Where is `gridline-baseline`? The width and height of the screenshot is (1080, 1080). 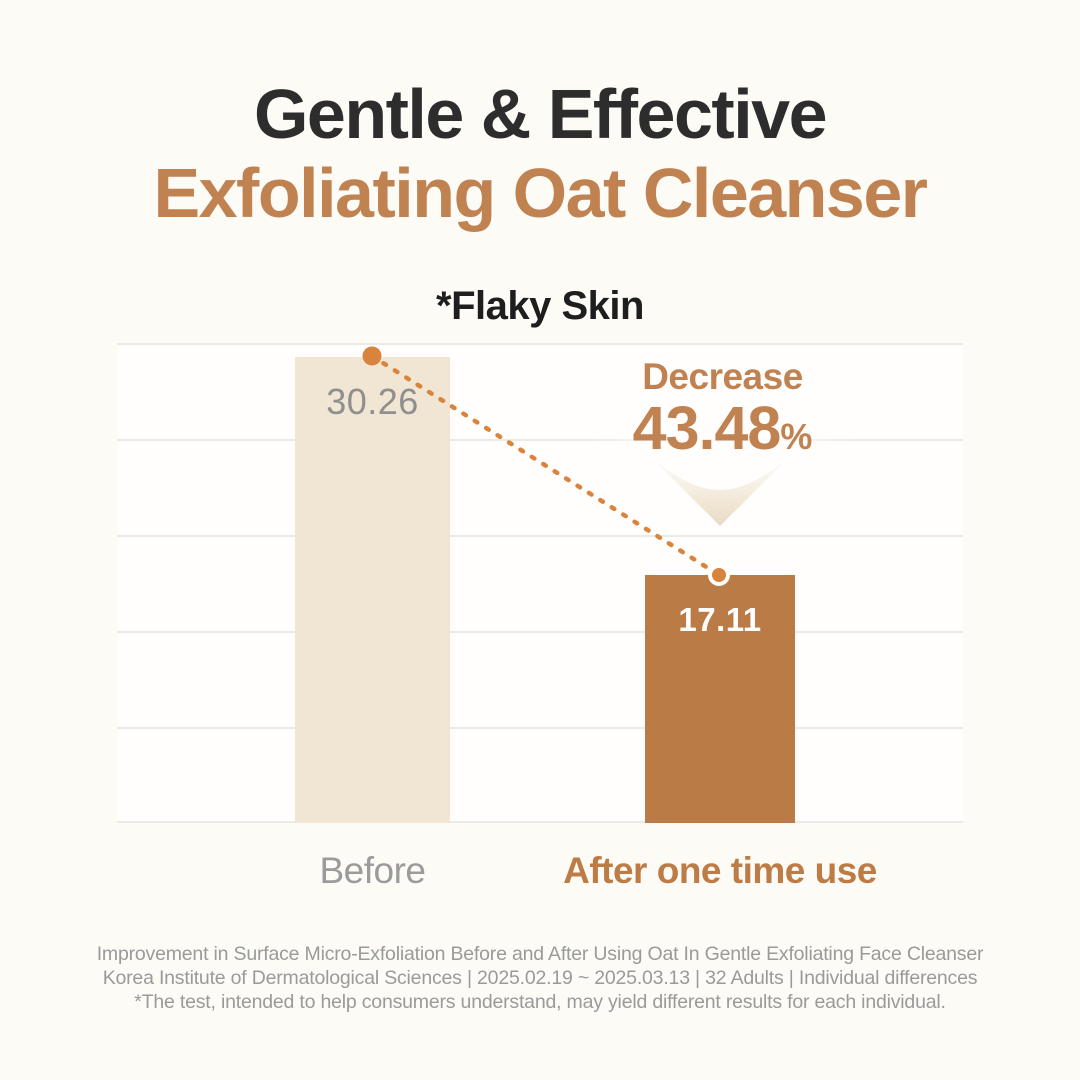
gridline-baseline is located at coordinates (540, 822).